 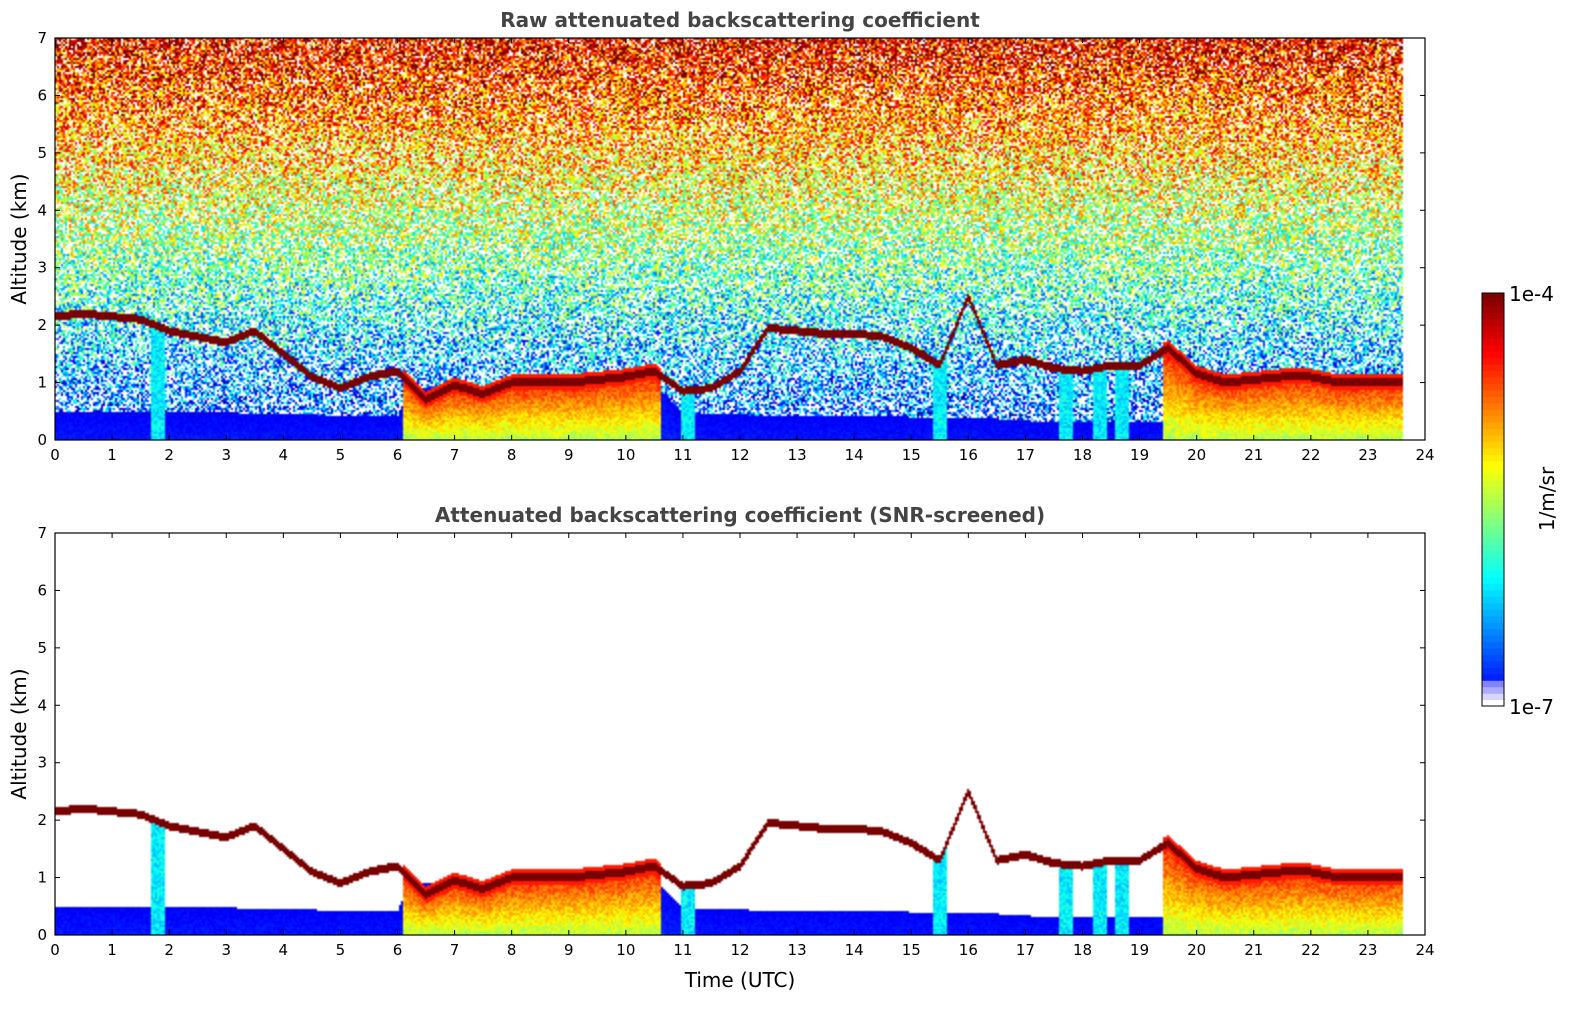 I want to click on x-tick-label: 1, so click(x=112, y=950).